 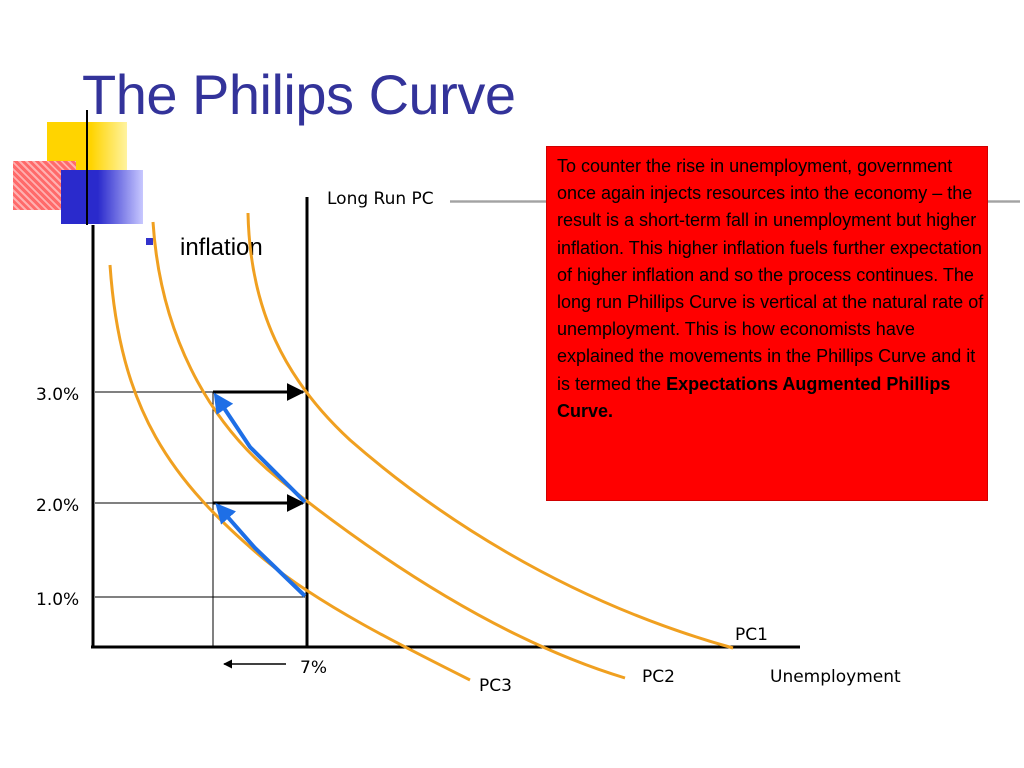 I want to click on arrow-blue-lower, so click(x=261, y=550).